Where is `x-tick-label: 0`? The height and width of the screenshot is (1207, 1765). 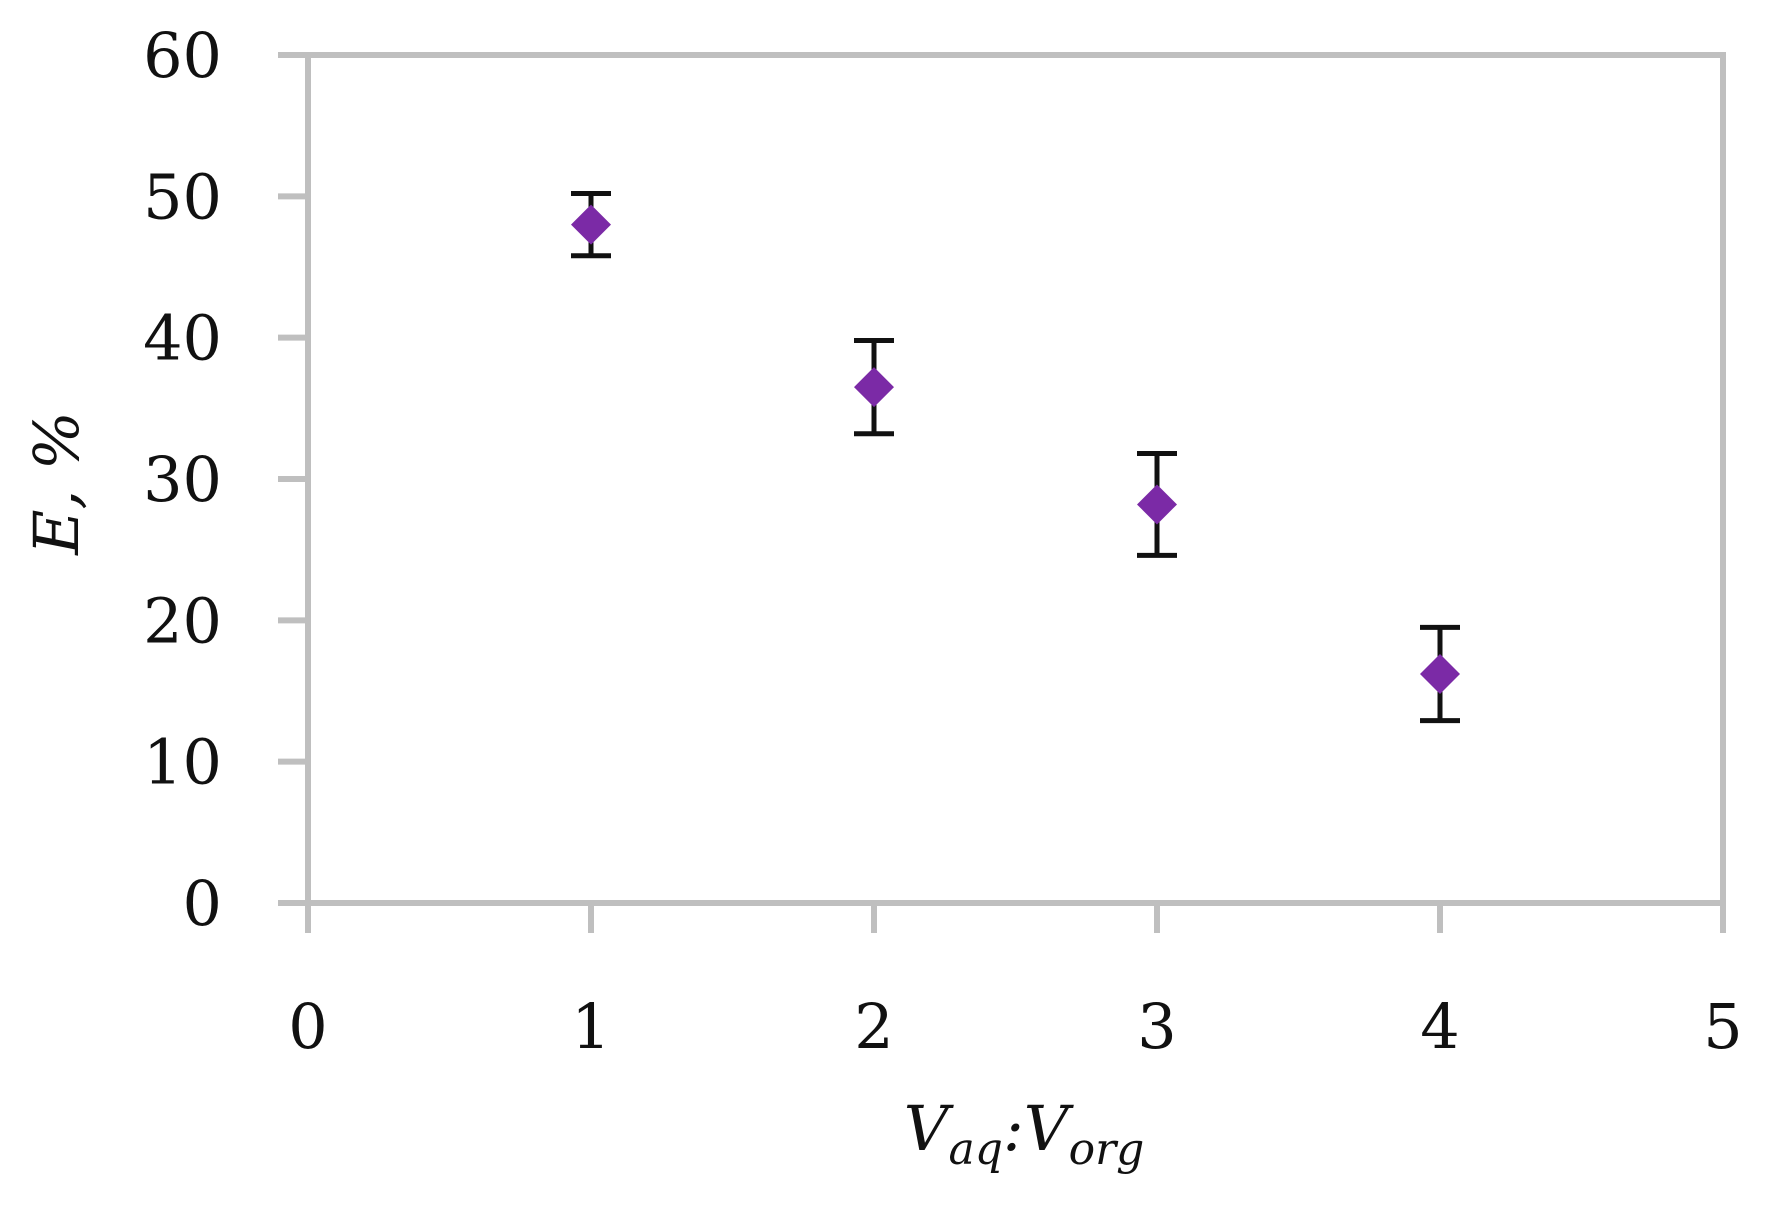 x-tick-label: 0 is located at coordinates (307, 1026).